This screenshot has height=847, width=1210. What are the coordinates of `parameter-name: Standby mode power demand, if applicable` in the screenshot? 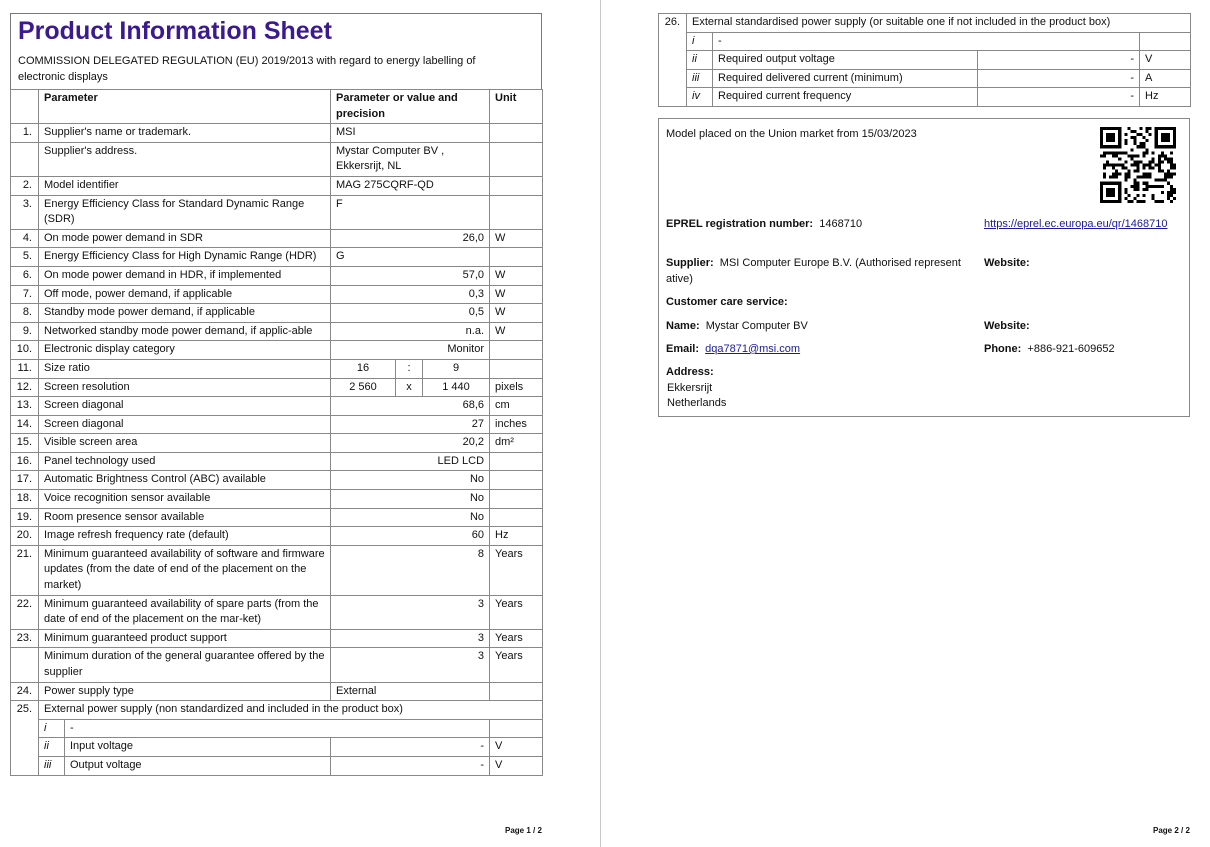 It's located at (184, 313).